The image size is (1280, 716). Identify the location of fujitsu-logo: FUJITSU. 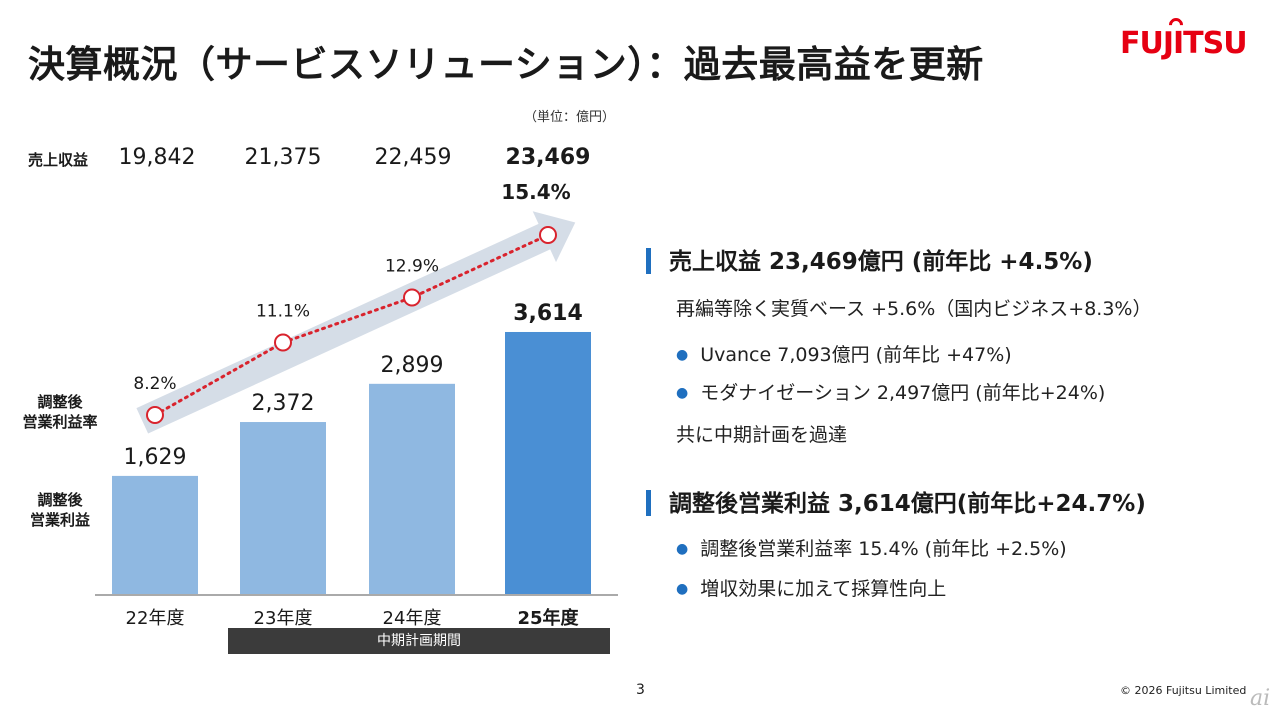
(1184, 38).